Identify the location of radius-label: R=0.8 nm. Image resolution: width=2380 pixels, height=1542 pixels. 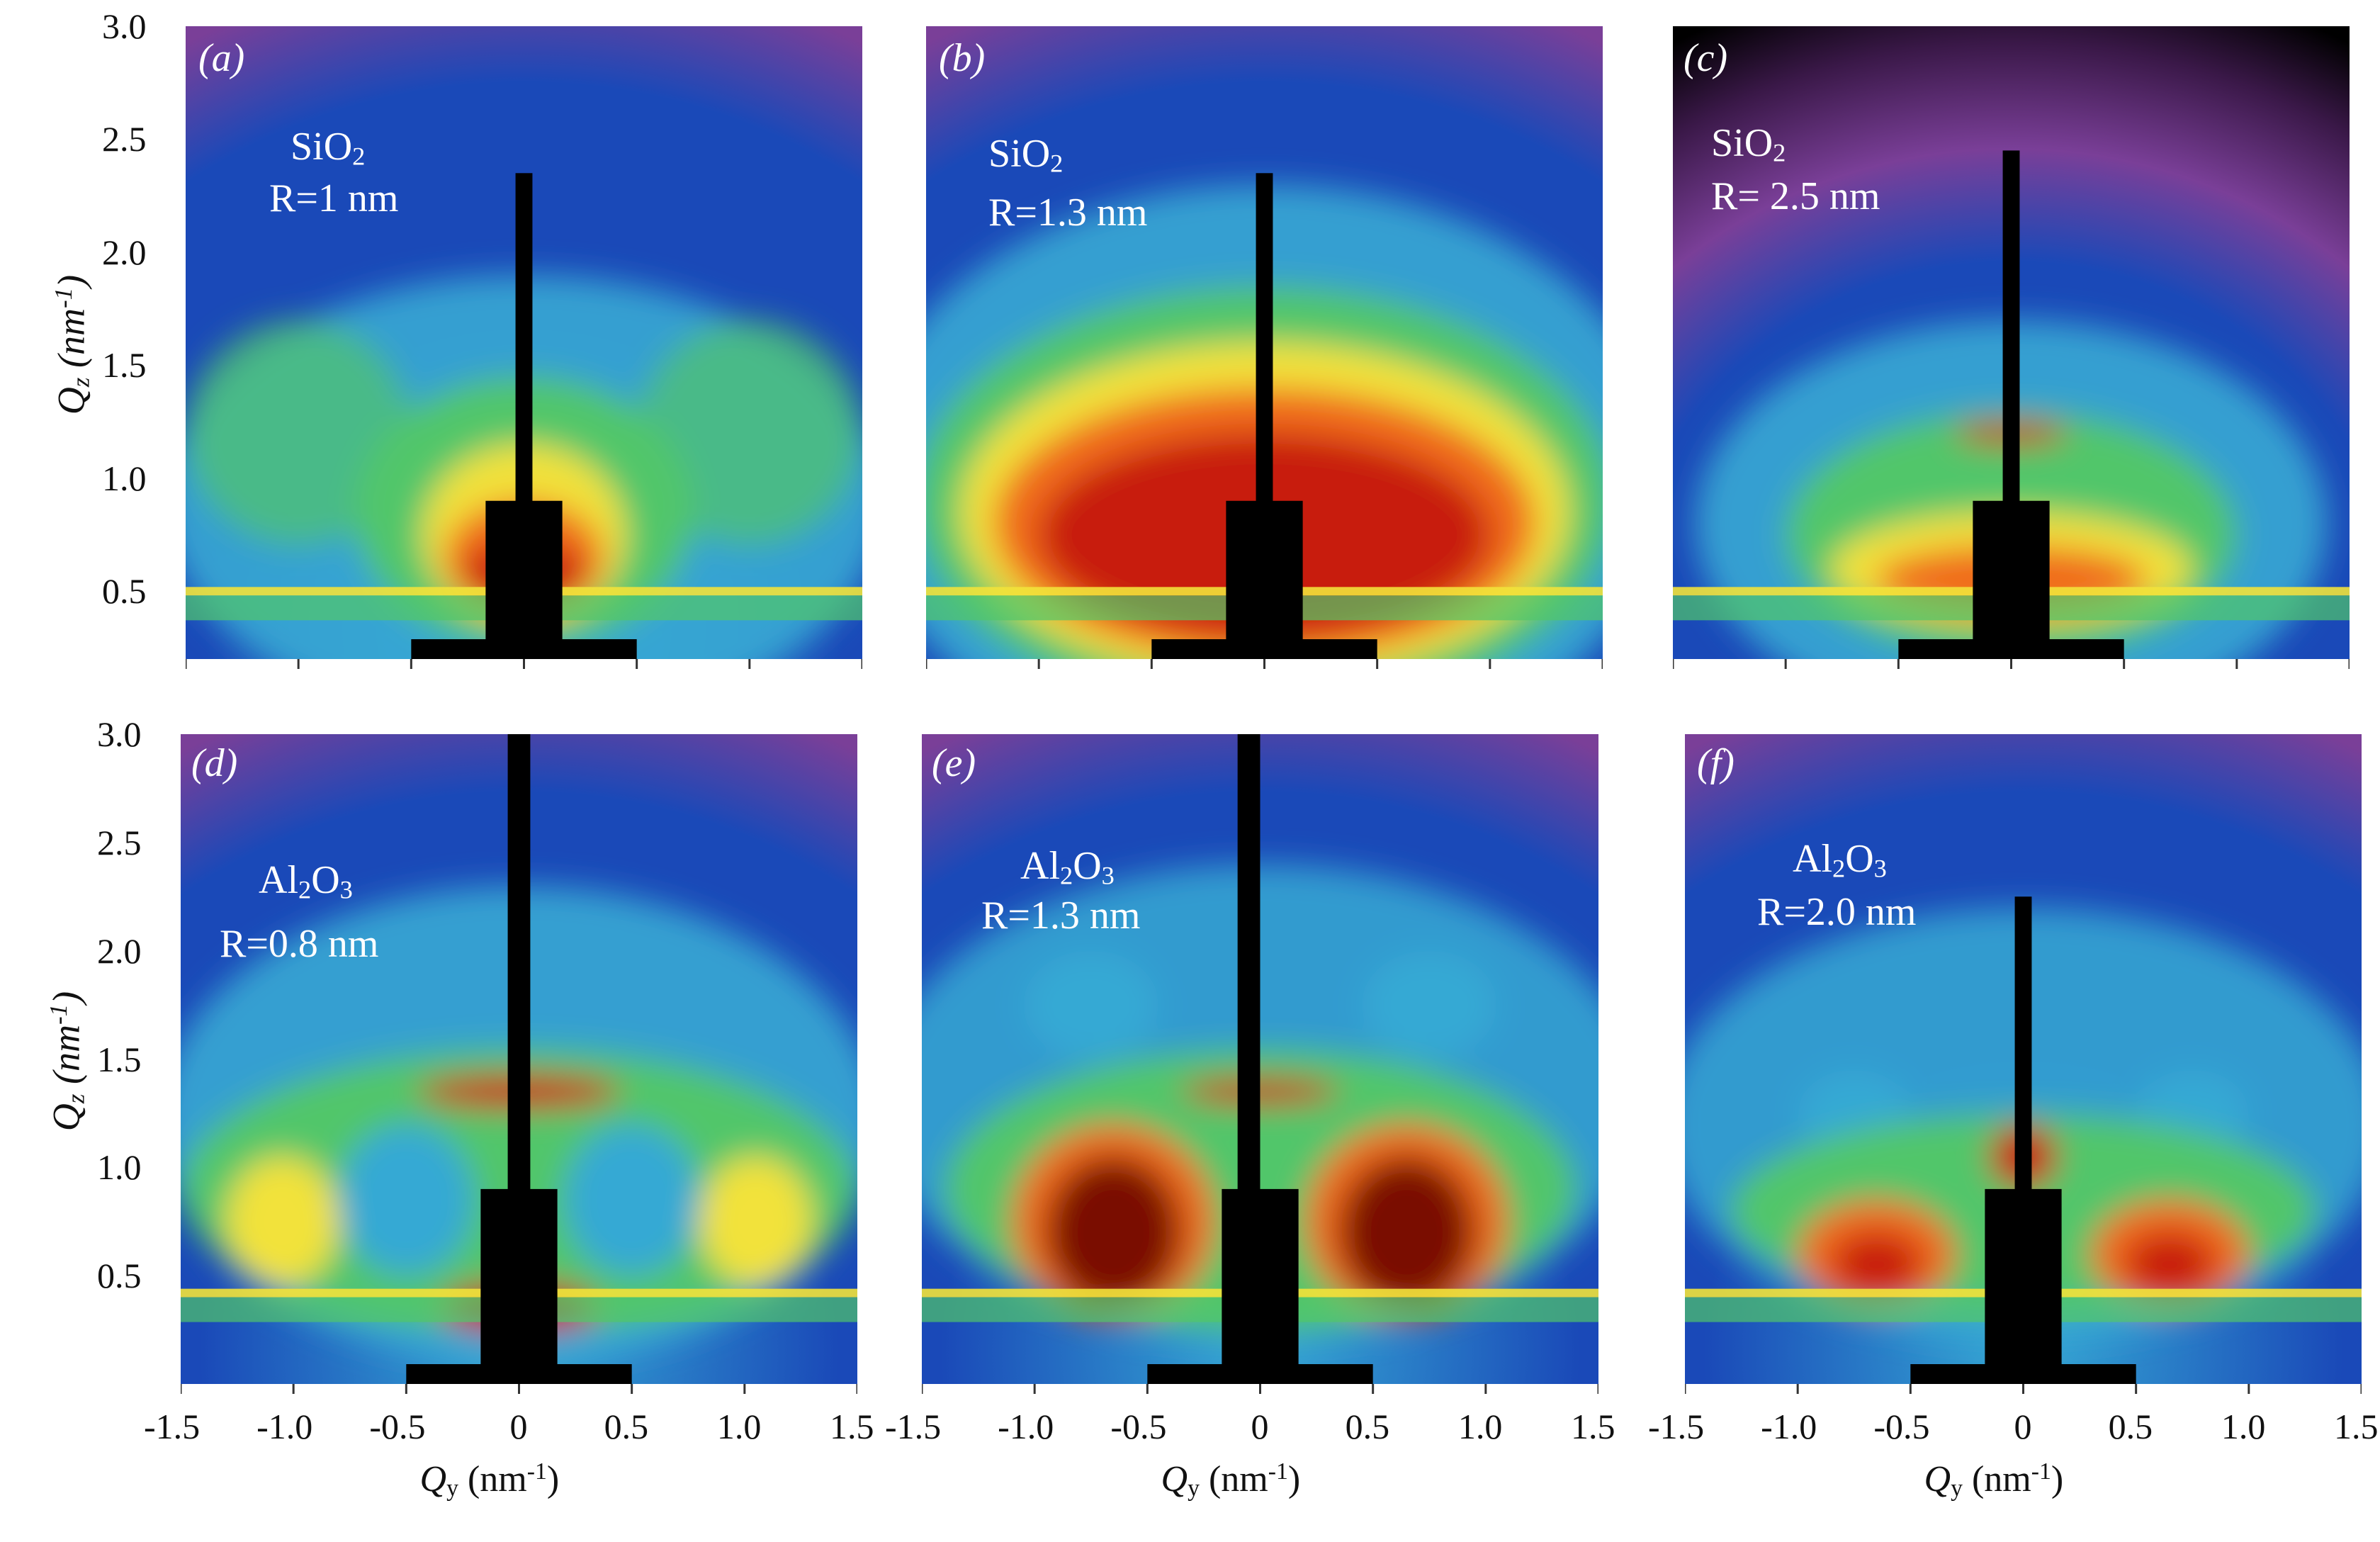
(300, 944).